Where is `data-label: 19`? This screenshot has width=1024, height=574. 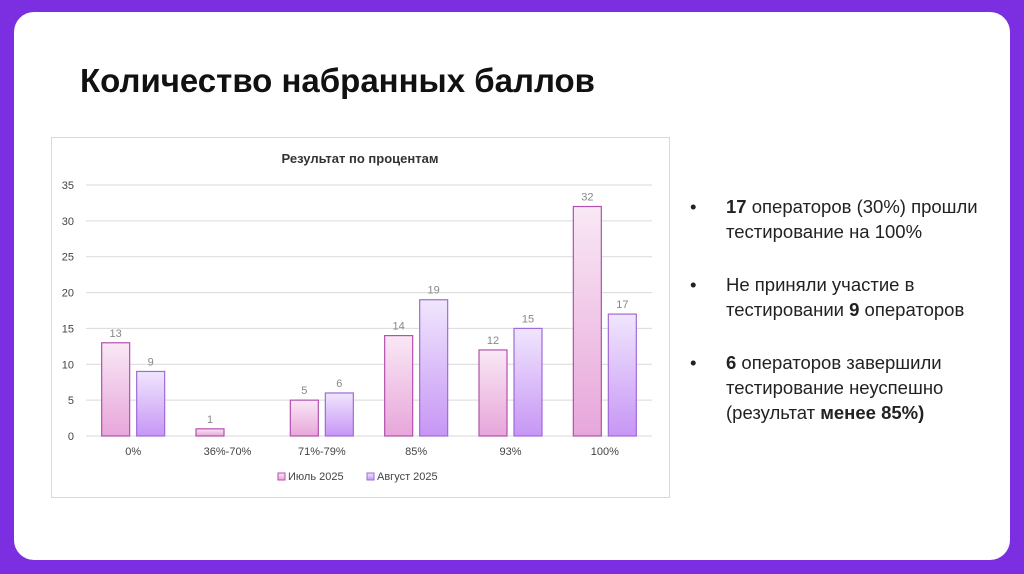
data-label: 19 is located at coordinates (434, 291).